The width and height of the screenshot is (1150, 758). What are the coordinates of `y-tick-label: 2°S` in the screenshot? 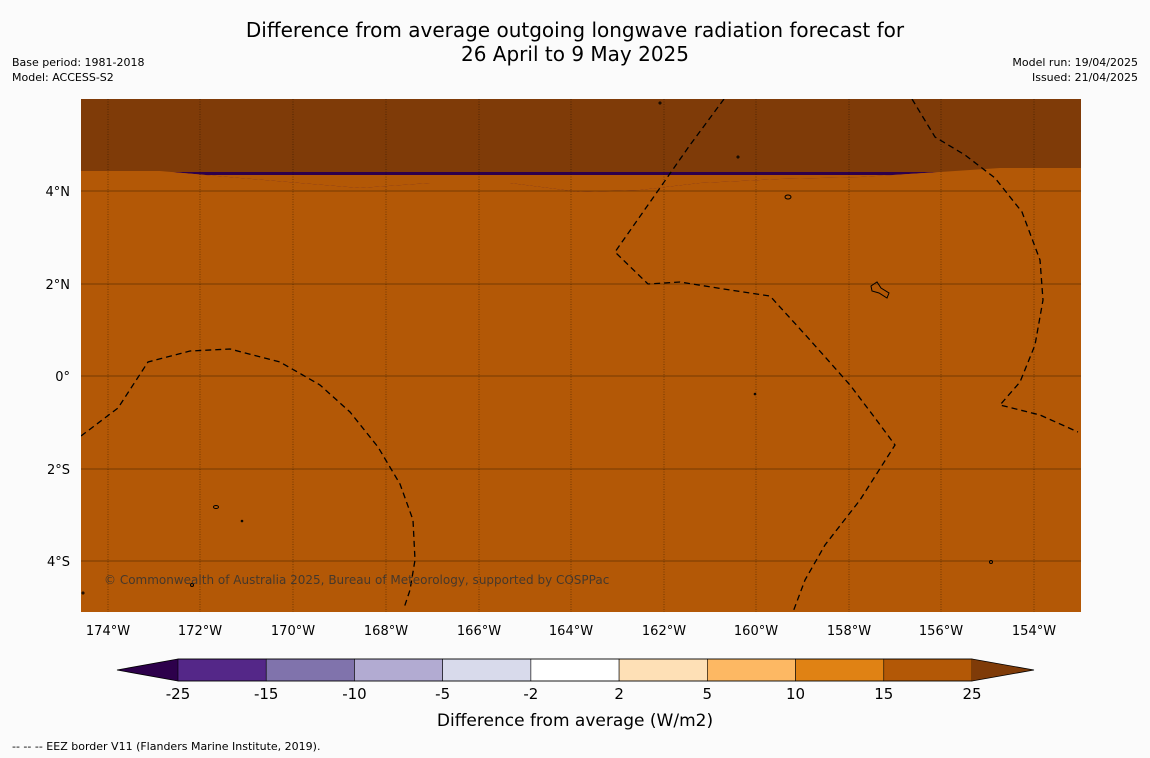 It's located at (58, 470).